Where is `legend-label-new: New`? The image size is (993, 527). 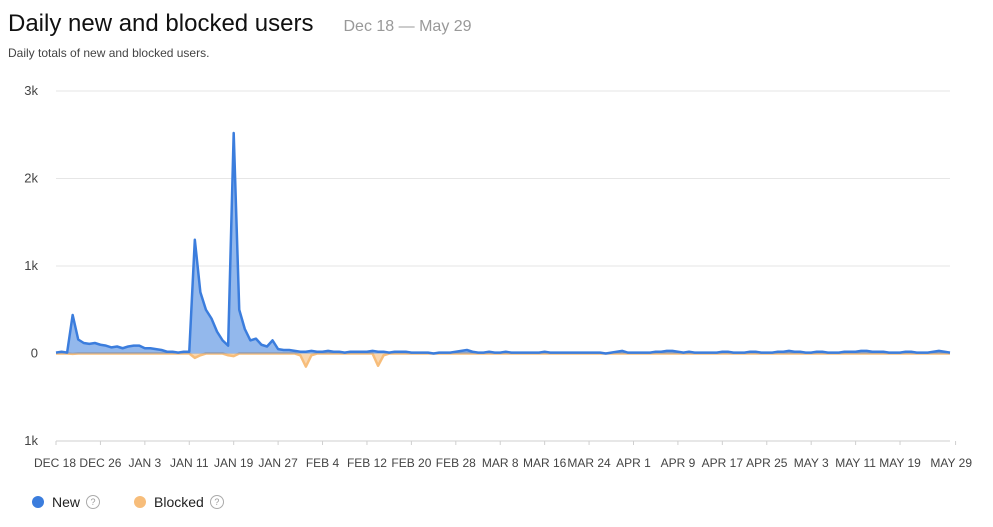 legend-label-new: New is located at coordinates (66, 502).